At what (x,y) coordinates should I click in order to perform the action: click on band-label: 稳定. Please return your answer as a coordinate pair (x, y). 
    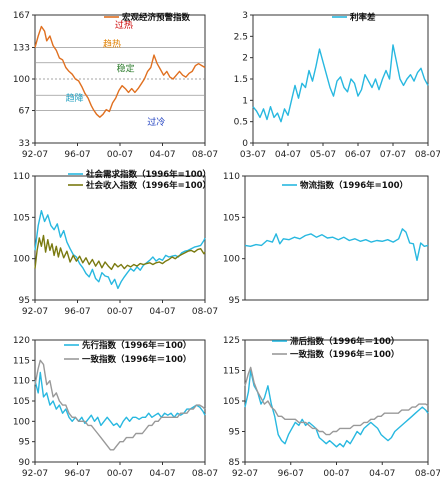
    Looking at the image, I should click on (126, 68).